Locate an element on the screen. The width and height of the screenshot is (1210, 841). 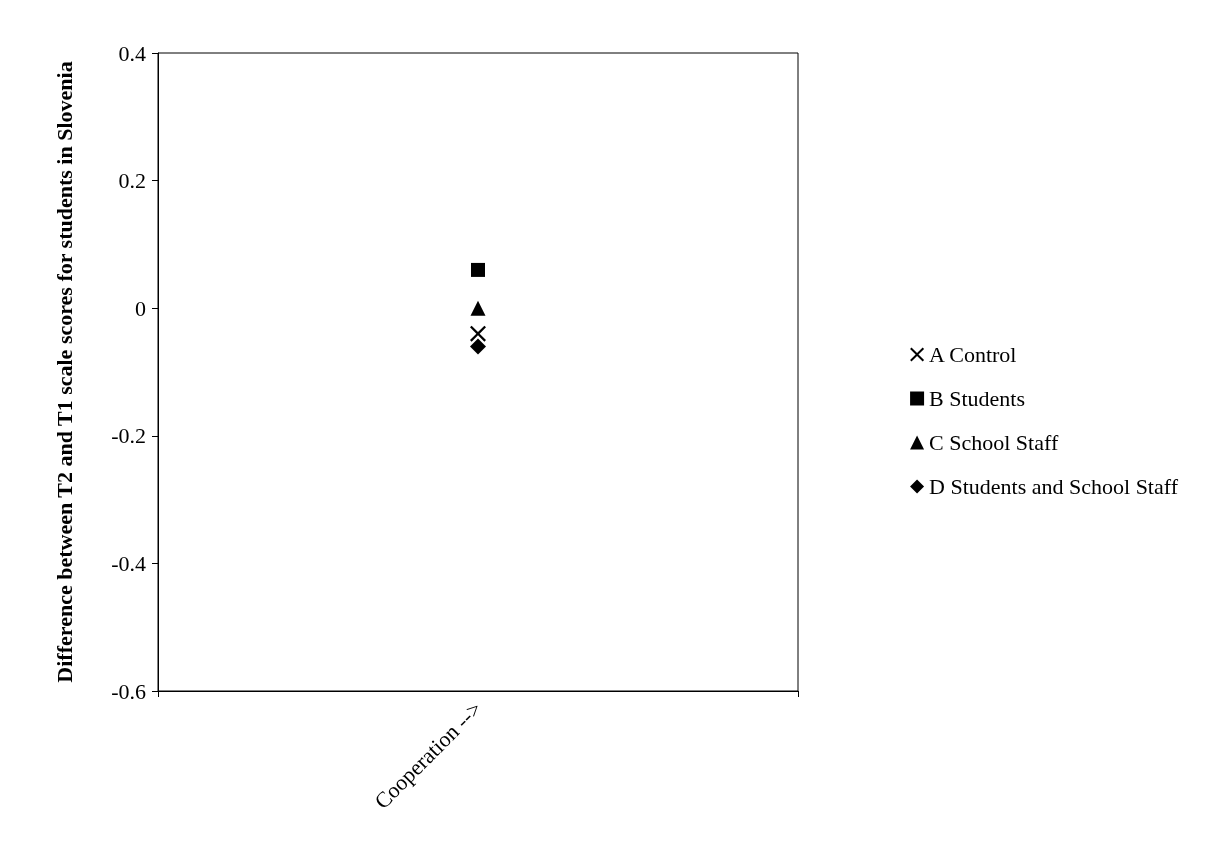
legend-label: C School Staff is located at coordinates (994, 442).